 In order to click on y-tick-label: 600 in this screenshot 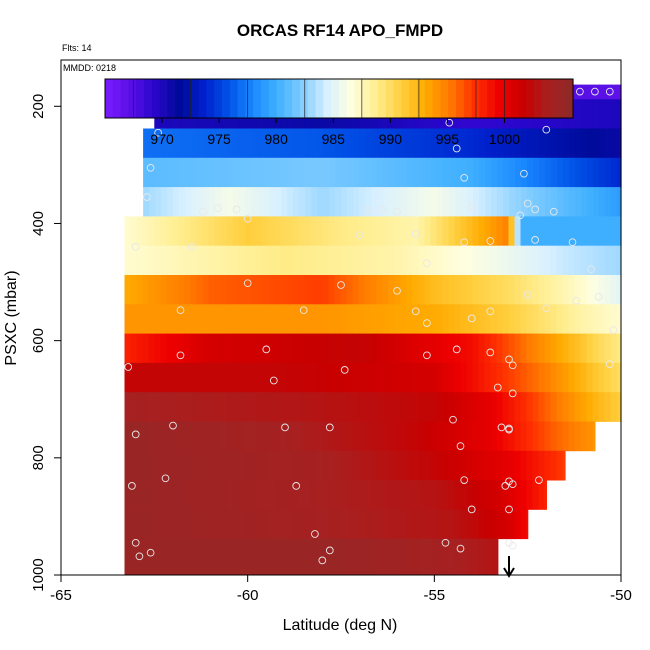, I will do `click(38, 340)`.